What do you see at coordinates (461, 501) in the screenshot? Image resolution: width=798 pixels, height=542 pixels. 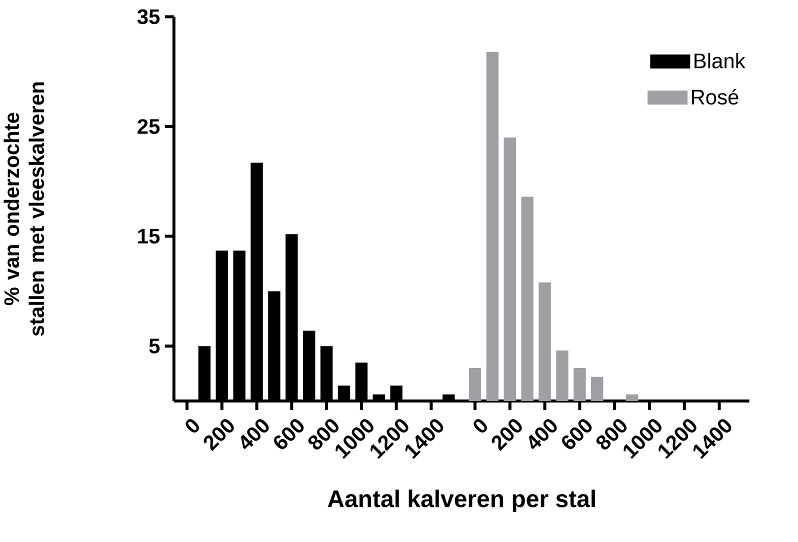 I see `x-axis-title: Aantal kalveren per stal` at bounding box center [461, 501].